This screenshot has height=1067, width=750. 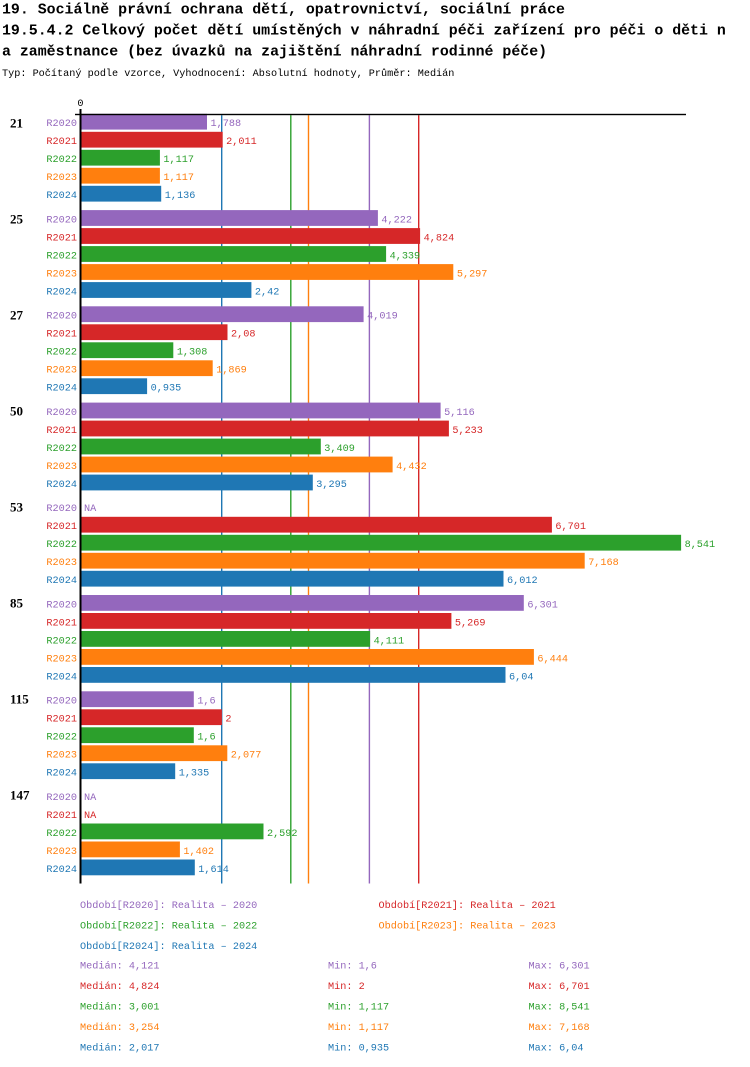 I want to click on svg-text: 27, so click(x=17, y=314).